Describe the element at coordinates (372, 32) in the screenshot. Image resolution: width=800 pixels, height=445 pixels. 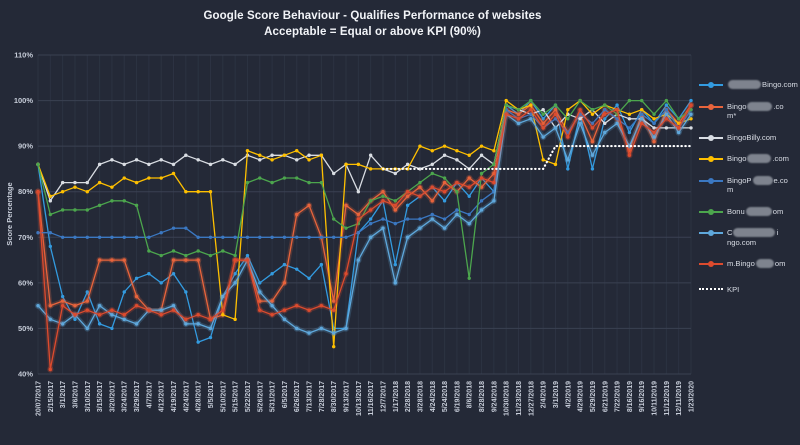
I see `chart-title-line2: Acceptable = Equal or above KPI (90%)` at that location.